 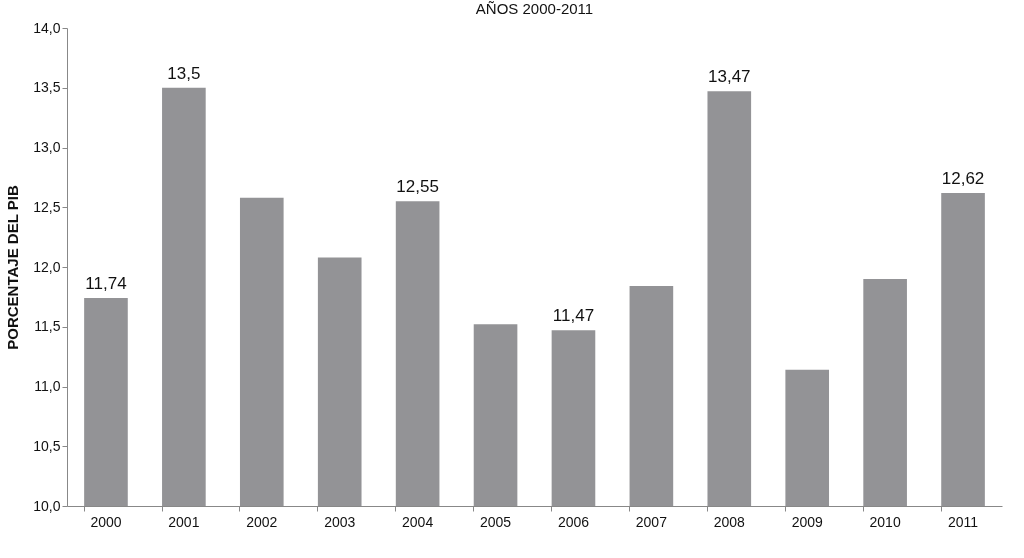 What do you see at coordinates (963, 178) in the screenshot?
I see `data-label: 12,62` at bounding box center [963, 178].